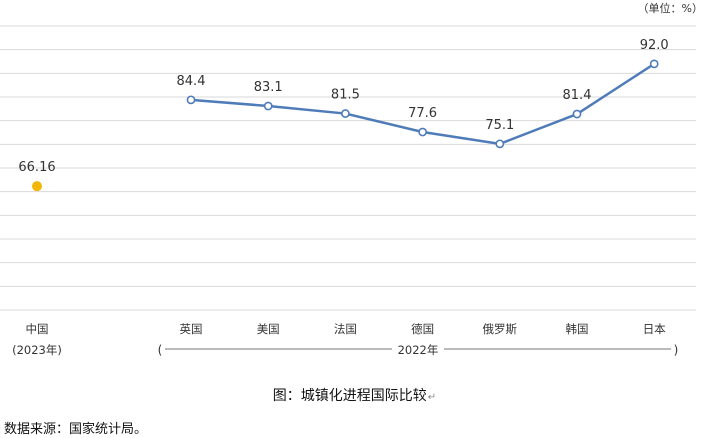  What do you see at coordinates (676, 350) in the screenshot?
I see `bracket-close: )` at bounding box center [676, 350].